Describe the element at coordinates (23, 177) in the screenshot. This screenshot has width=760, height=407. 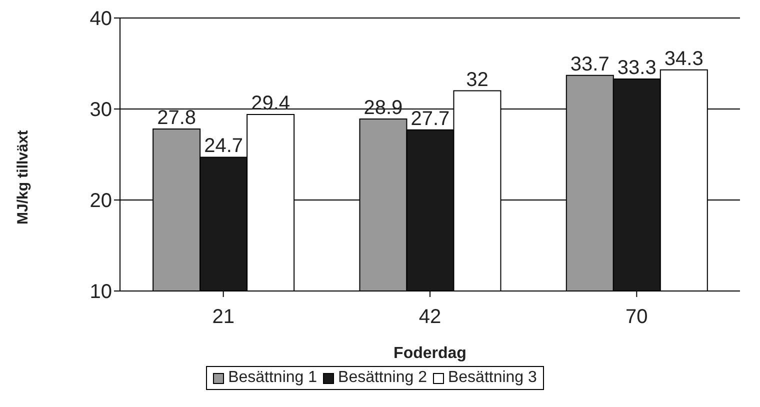
I see `y-axis-title: MJ/kg tillväxt` at that location.